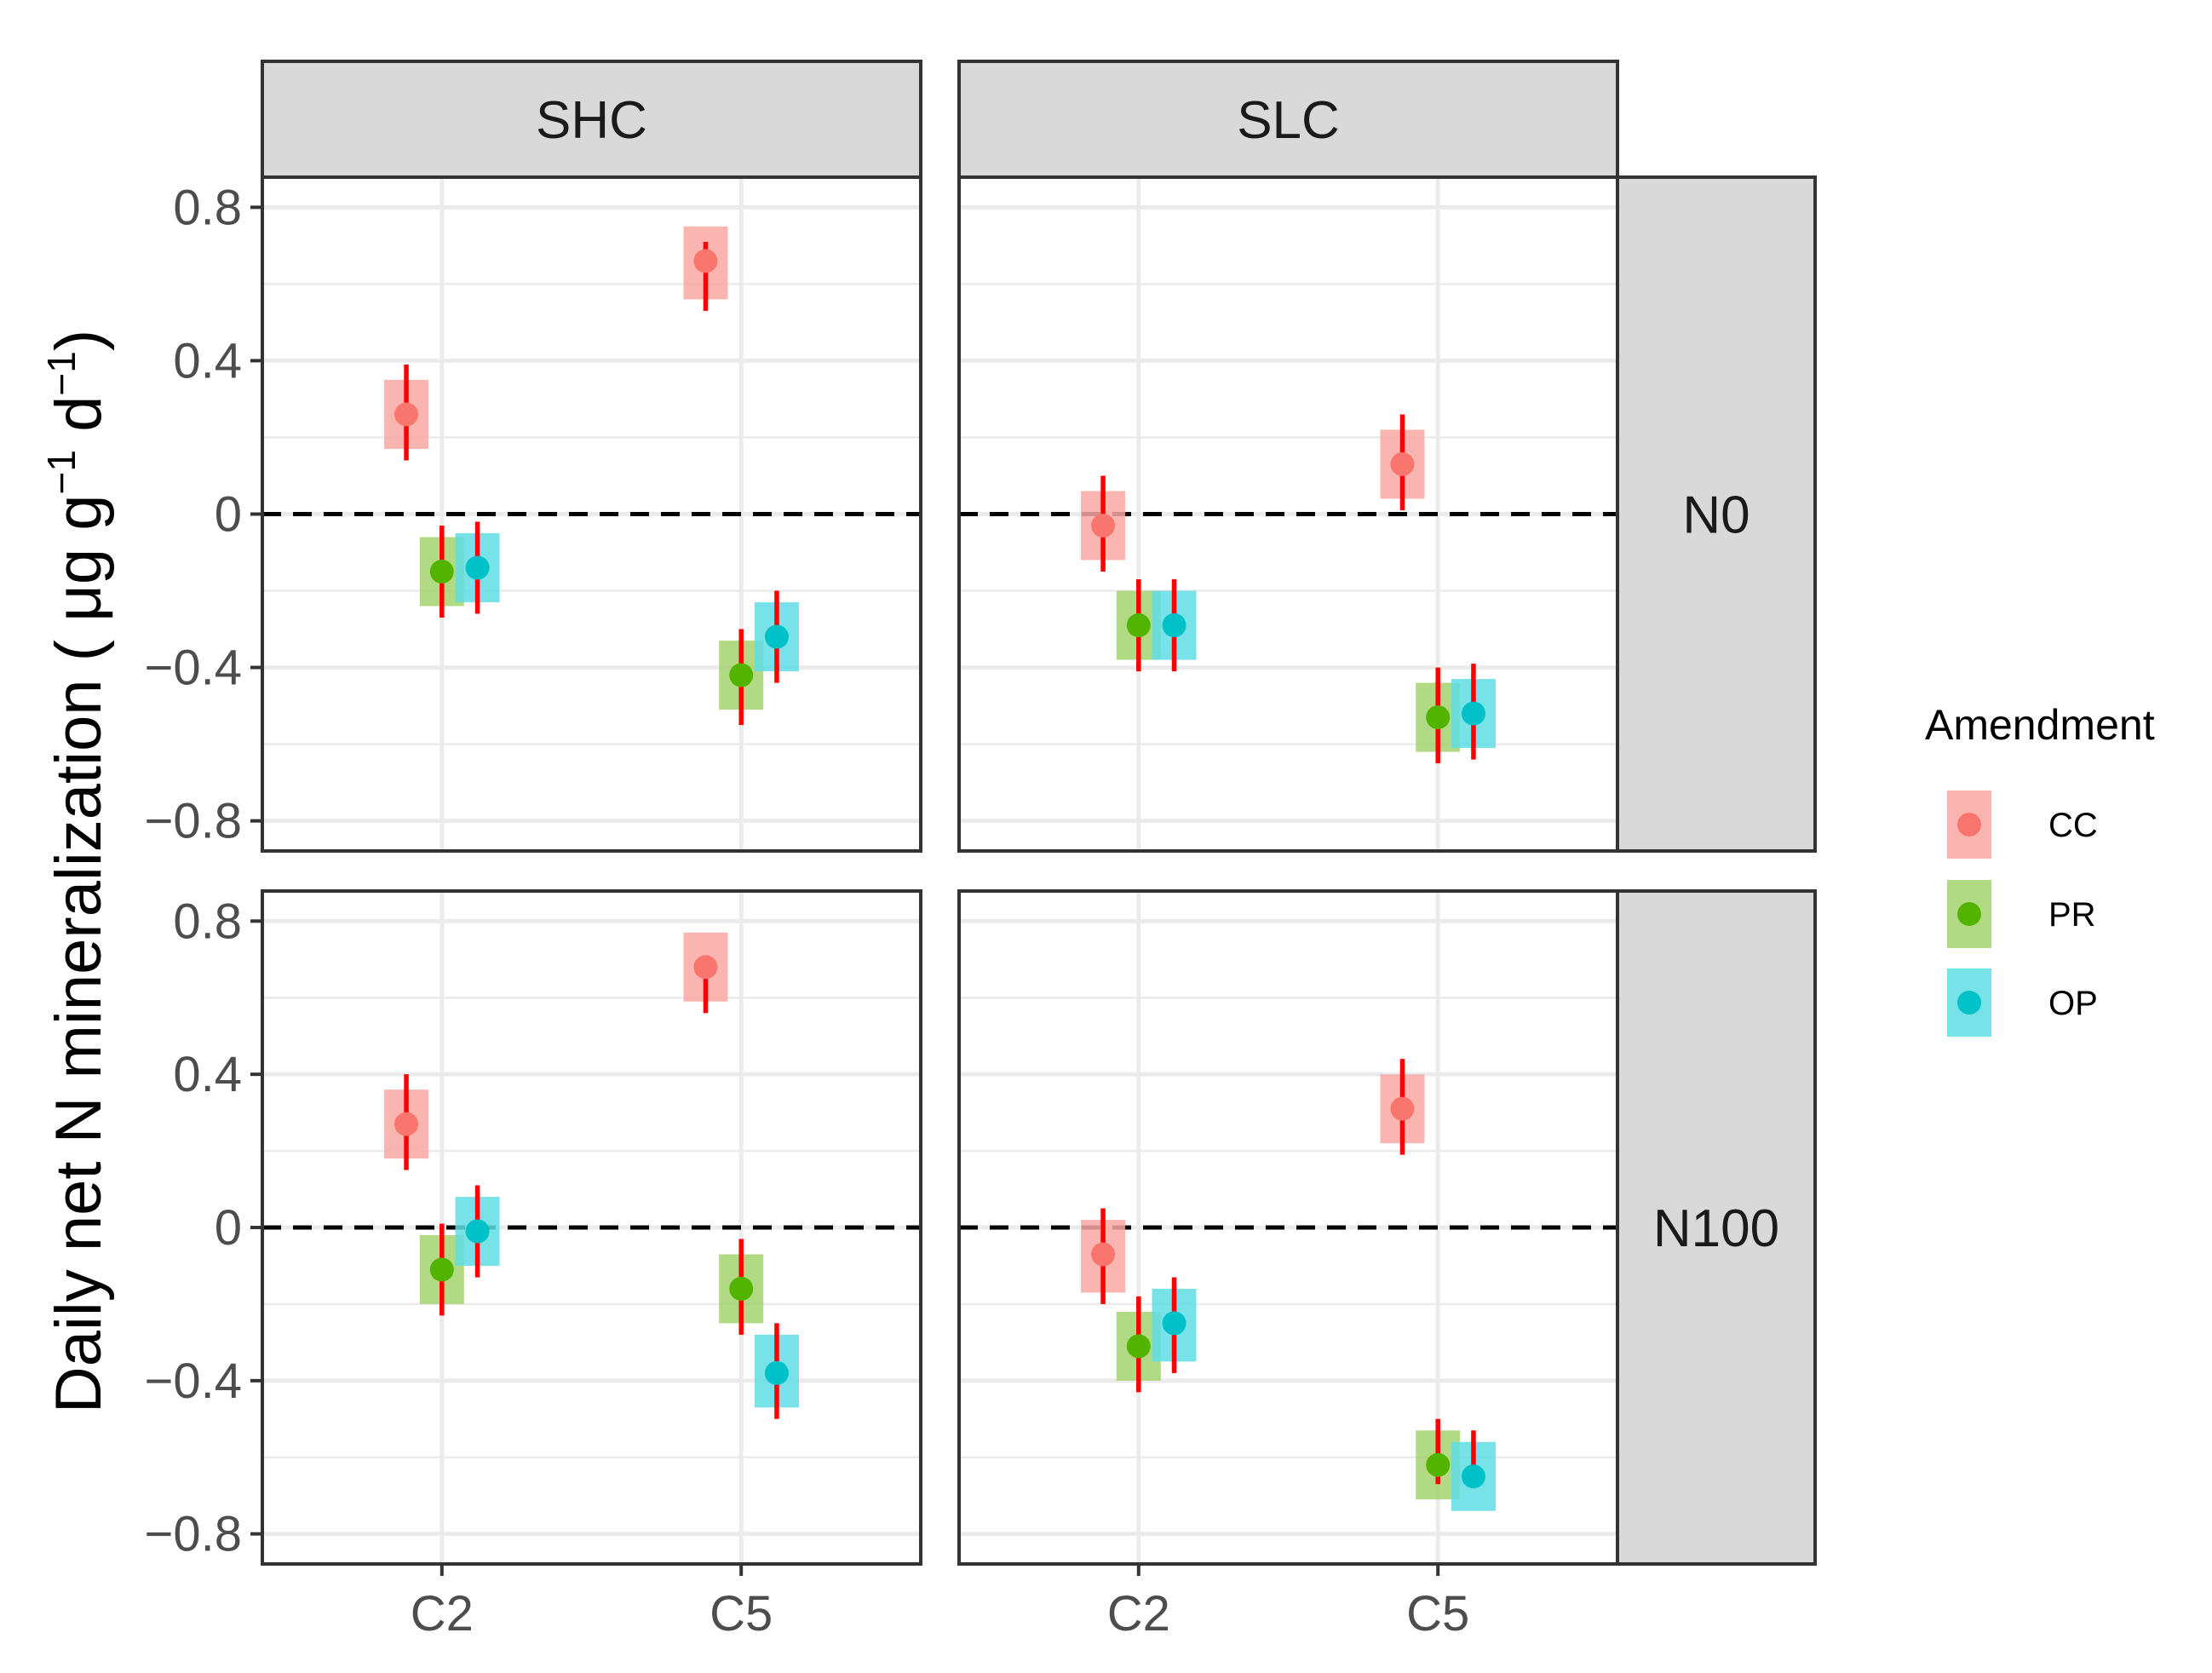 The width and height of the screenshot is (2212, 1673). What do you see at coordinates (79, 953) in the screenshot?
I see `y-axis-title-prefix: Daily net N mineralization ( μg g` at bounding box center [79, 953].